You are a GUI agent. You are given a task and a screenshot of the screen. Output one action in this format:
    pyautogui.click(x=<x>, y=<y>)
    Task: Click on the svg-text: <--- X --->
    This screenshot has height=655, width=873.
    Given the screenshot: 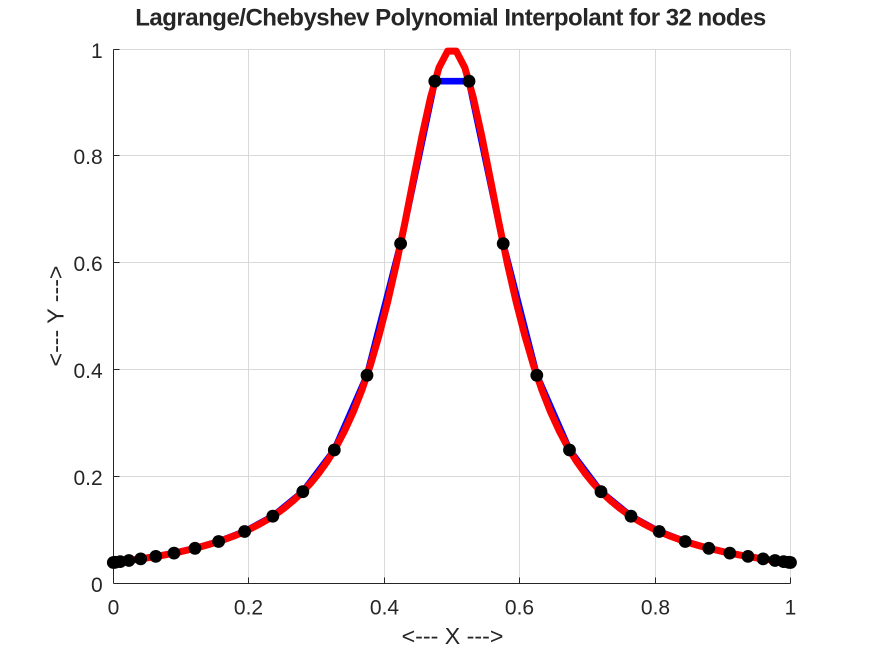 What is the action you would take?
    pyautogui.click(x=453, y=636)
    